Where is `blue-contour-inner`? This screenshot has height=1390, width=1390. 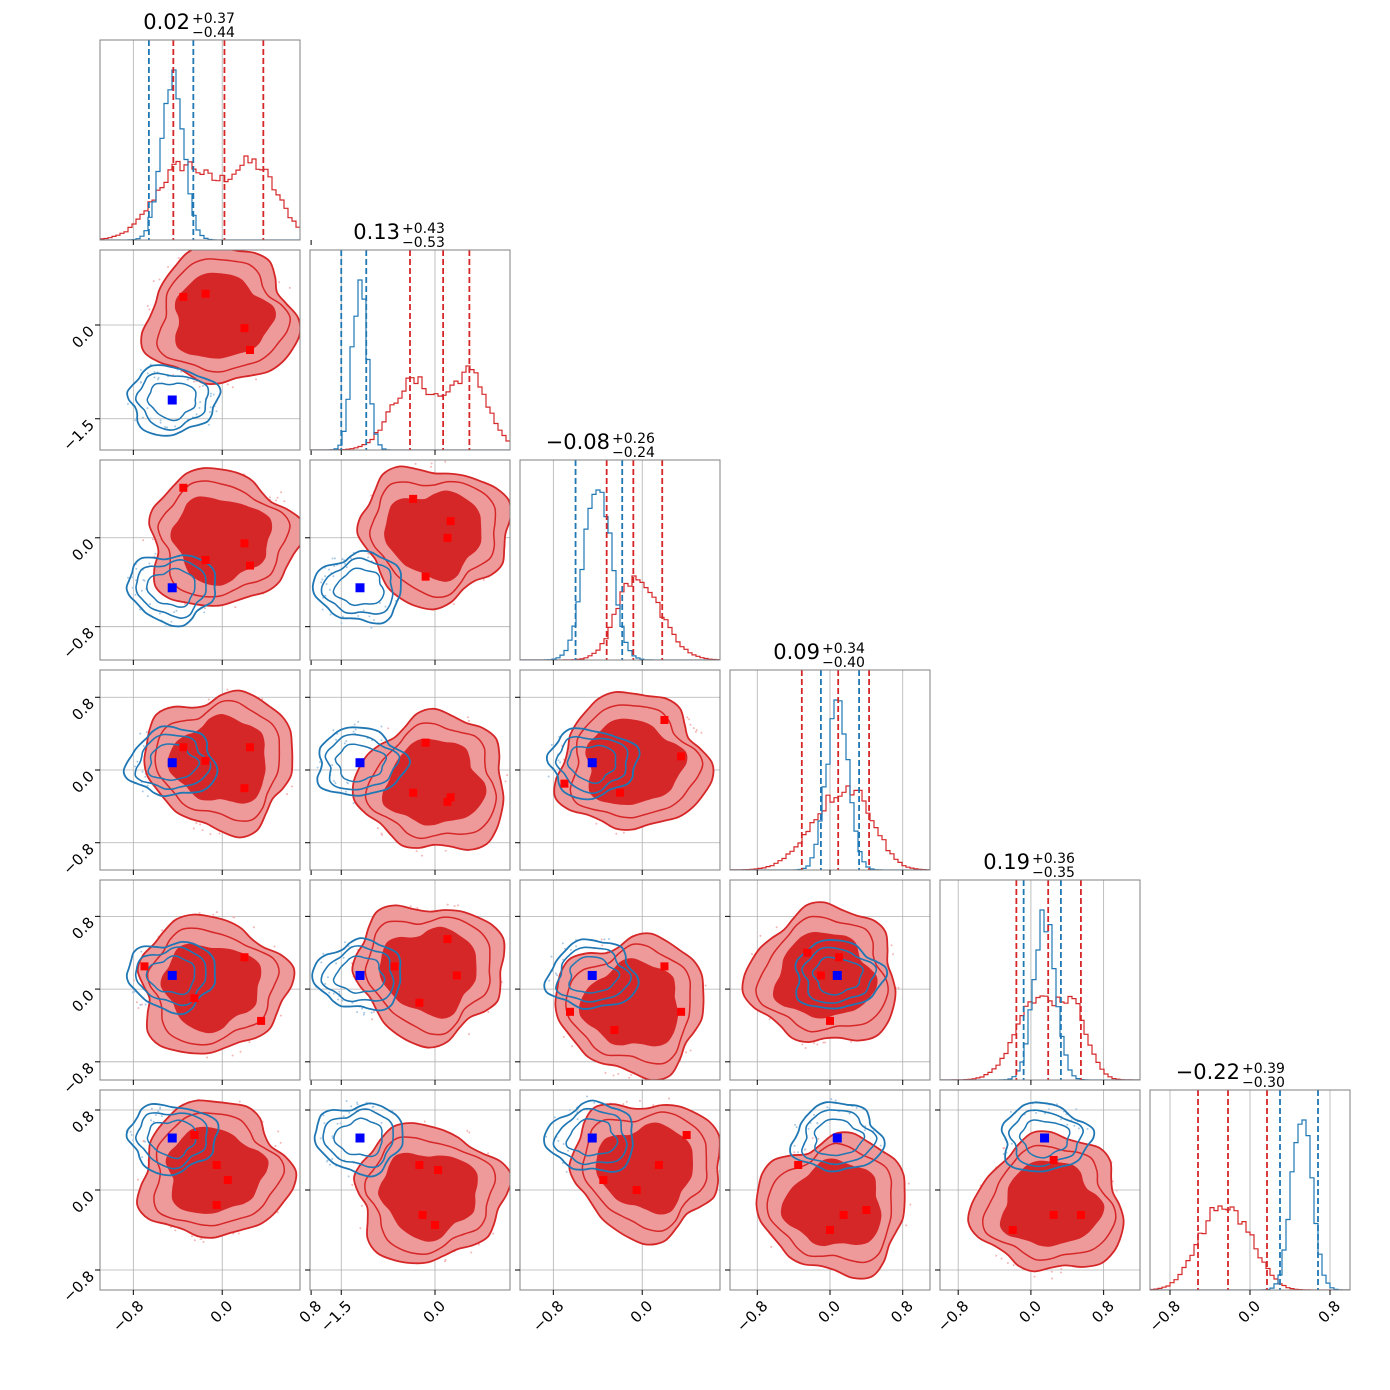
blue-contour-inner is located at coordinates (170, 975).